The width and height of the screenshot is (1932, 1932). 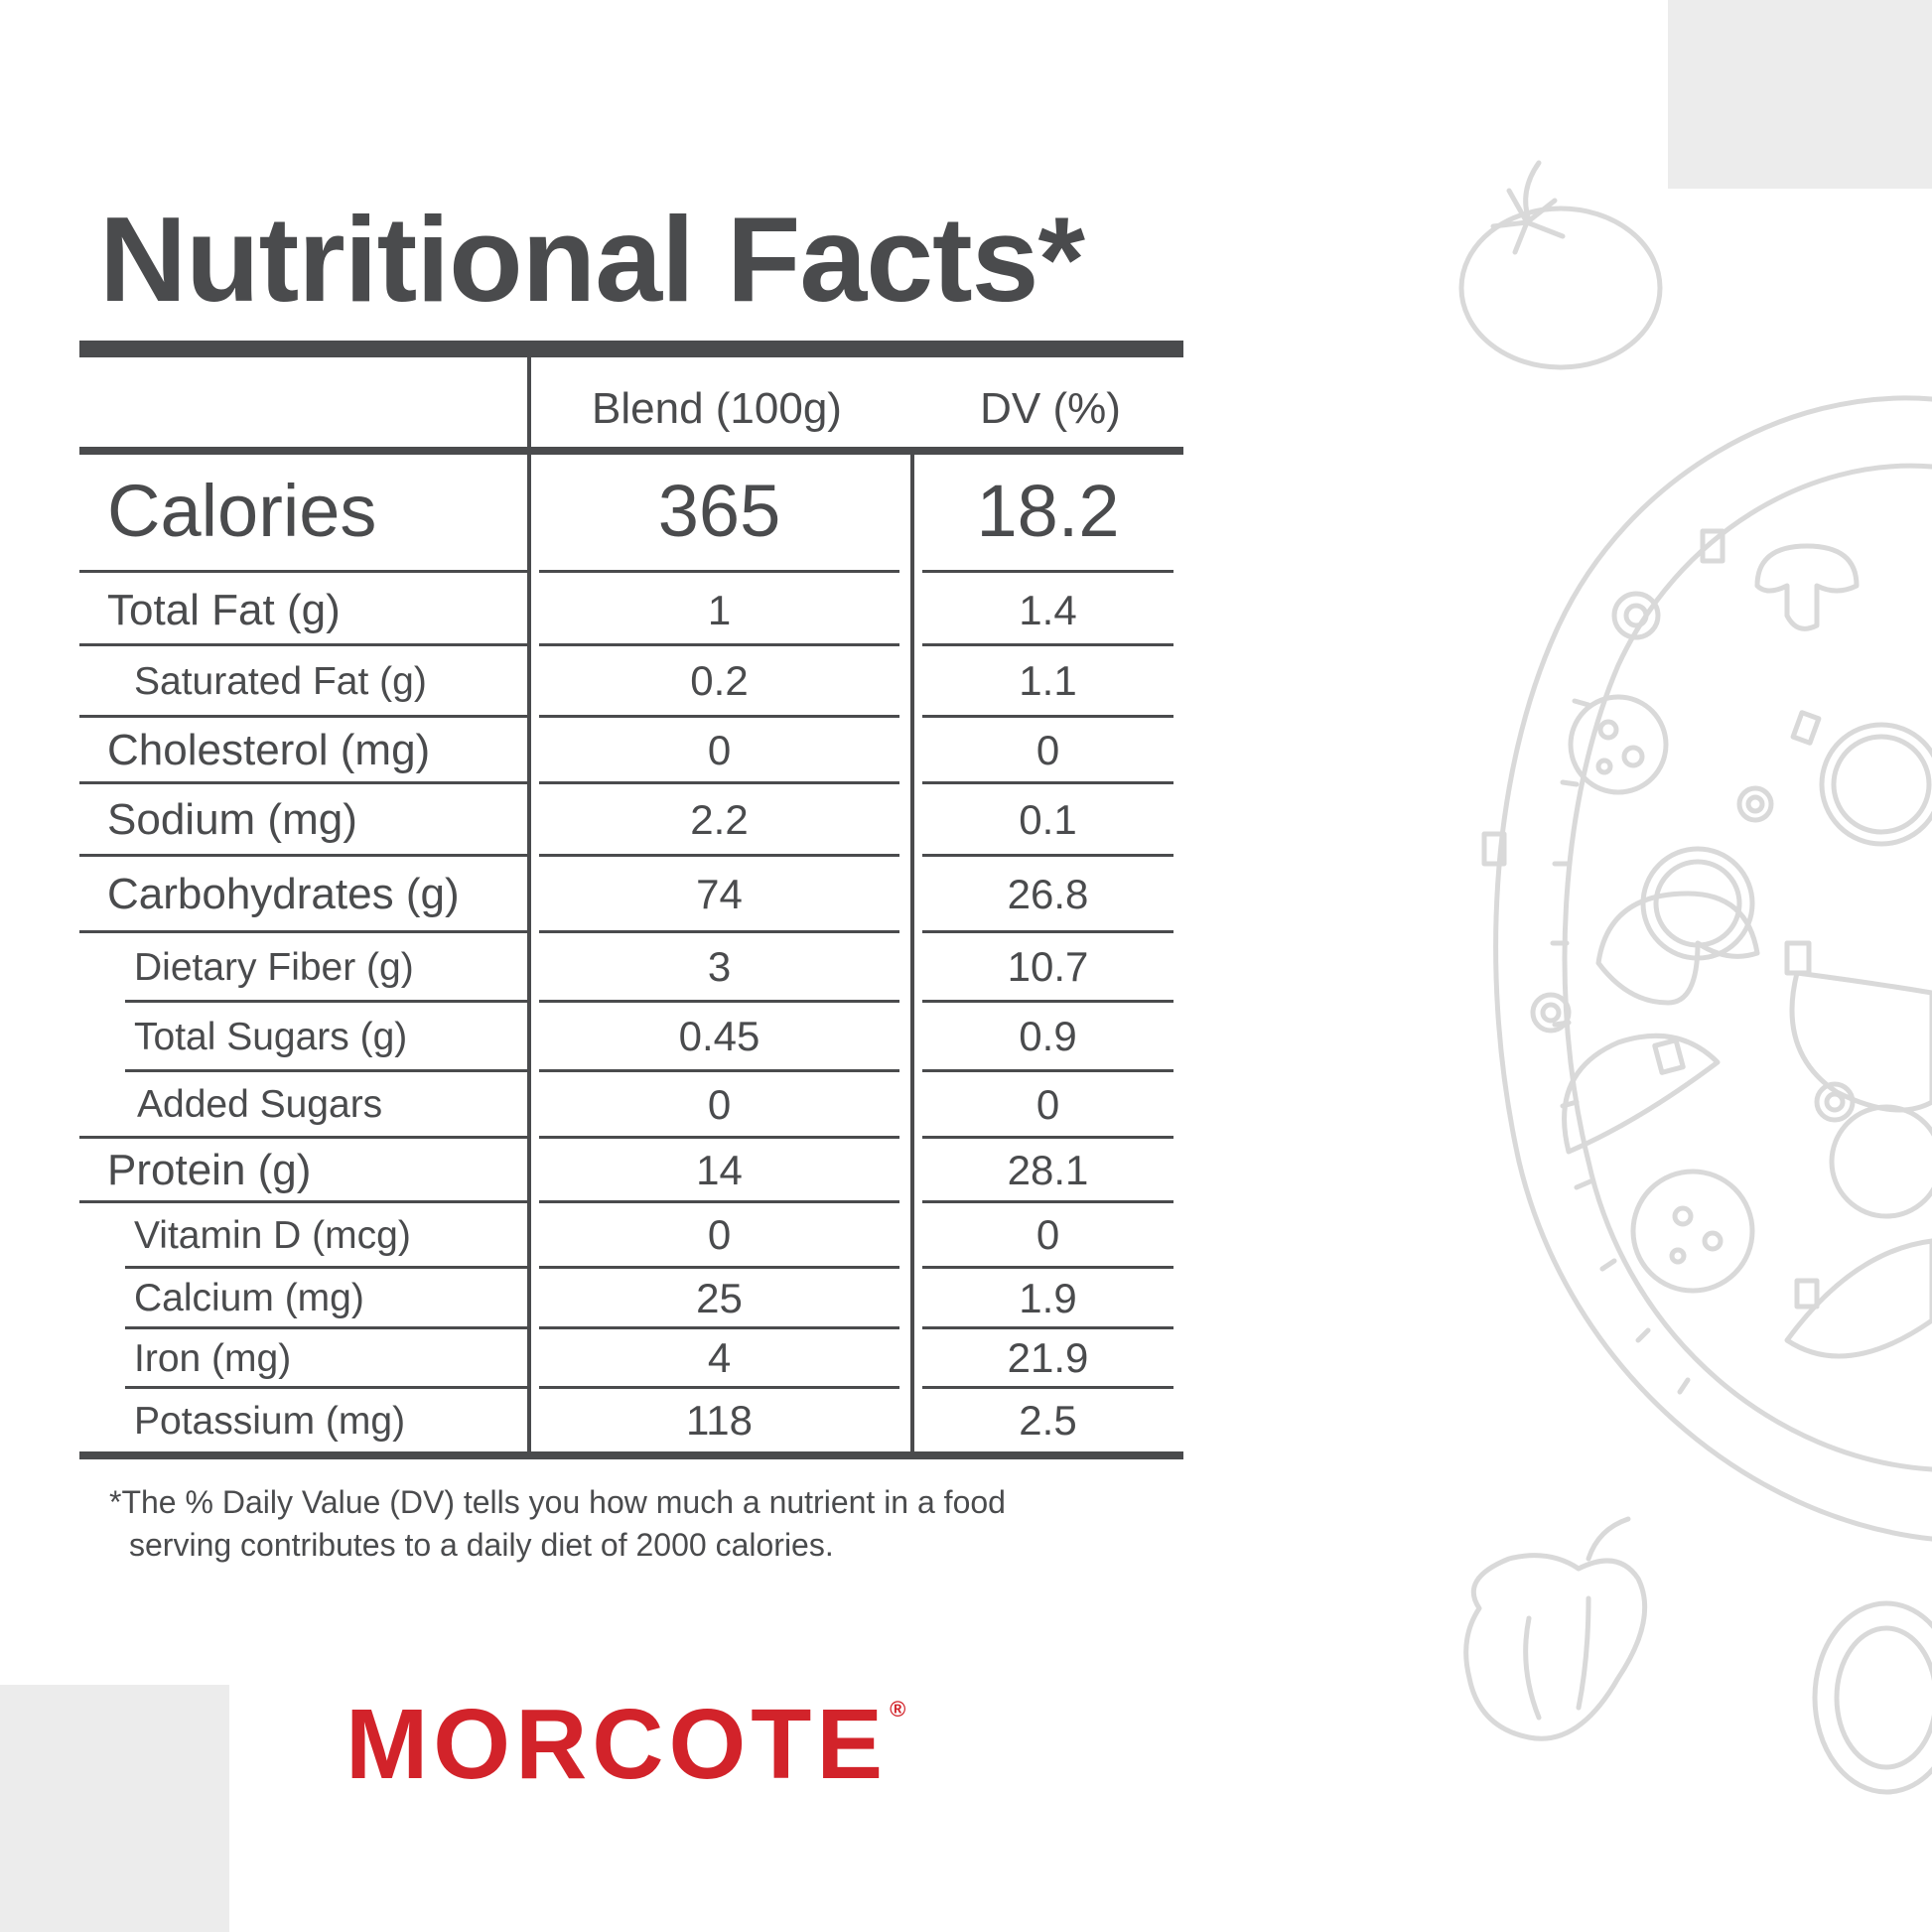 I want to click on nutrient-dv: 28.1, so click(x=1048, y=1170).